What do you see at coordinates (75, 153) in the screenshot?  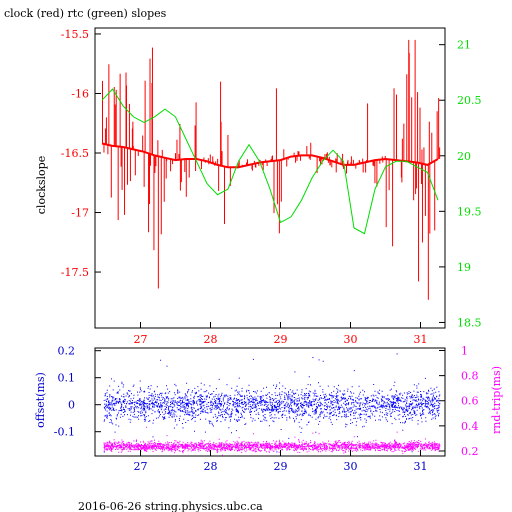 I see `y-tick-label: -16.5` at bounding box center [75, 153].